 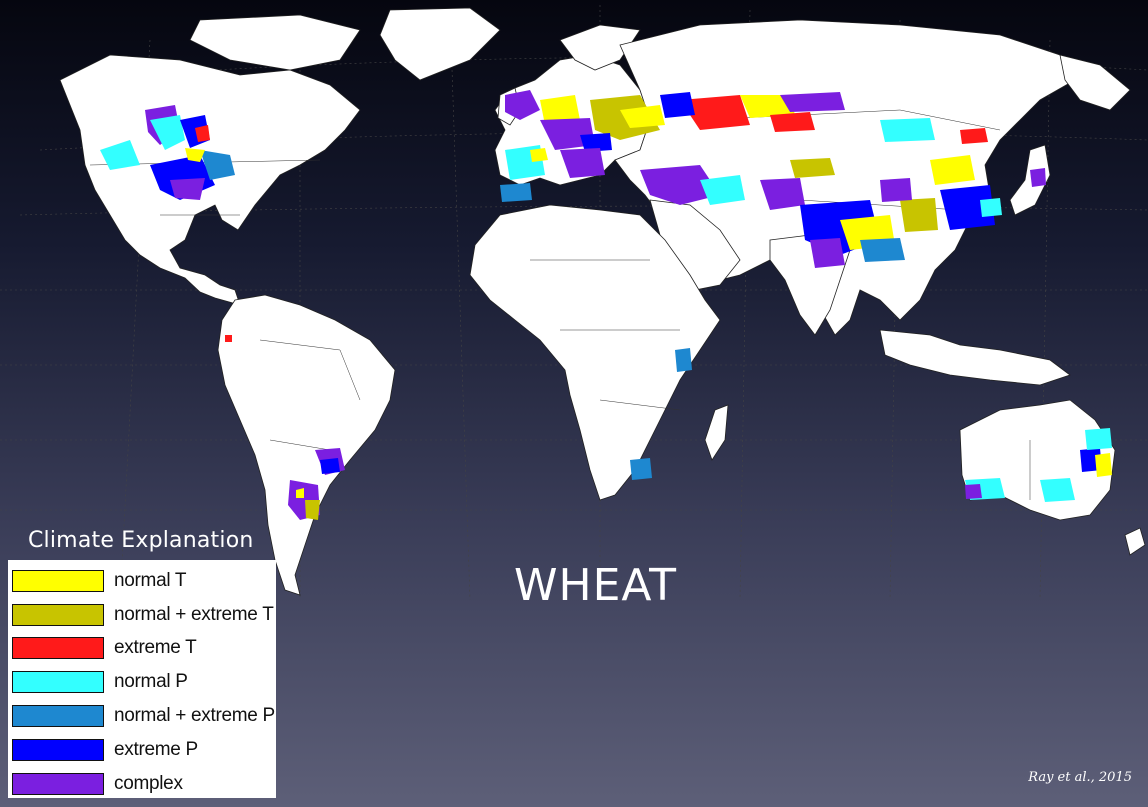 I want to click on legend-item-normal-extreme-p: normal + extreme P, so click(x=144, y=716).